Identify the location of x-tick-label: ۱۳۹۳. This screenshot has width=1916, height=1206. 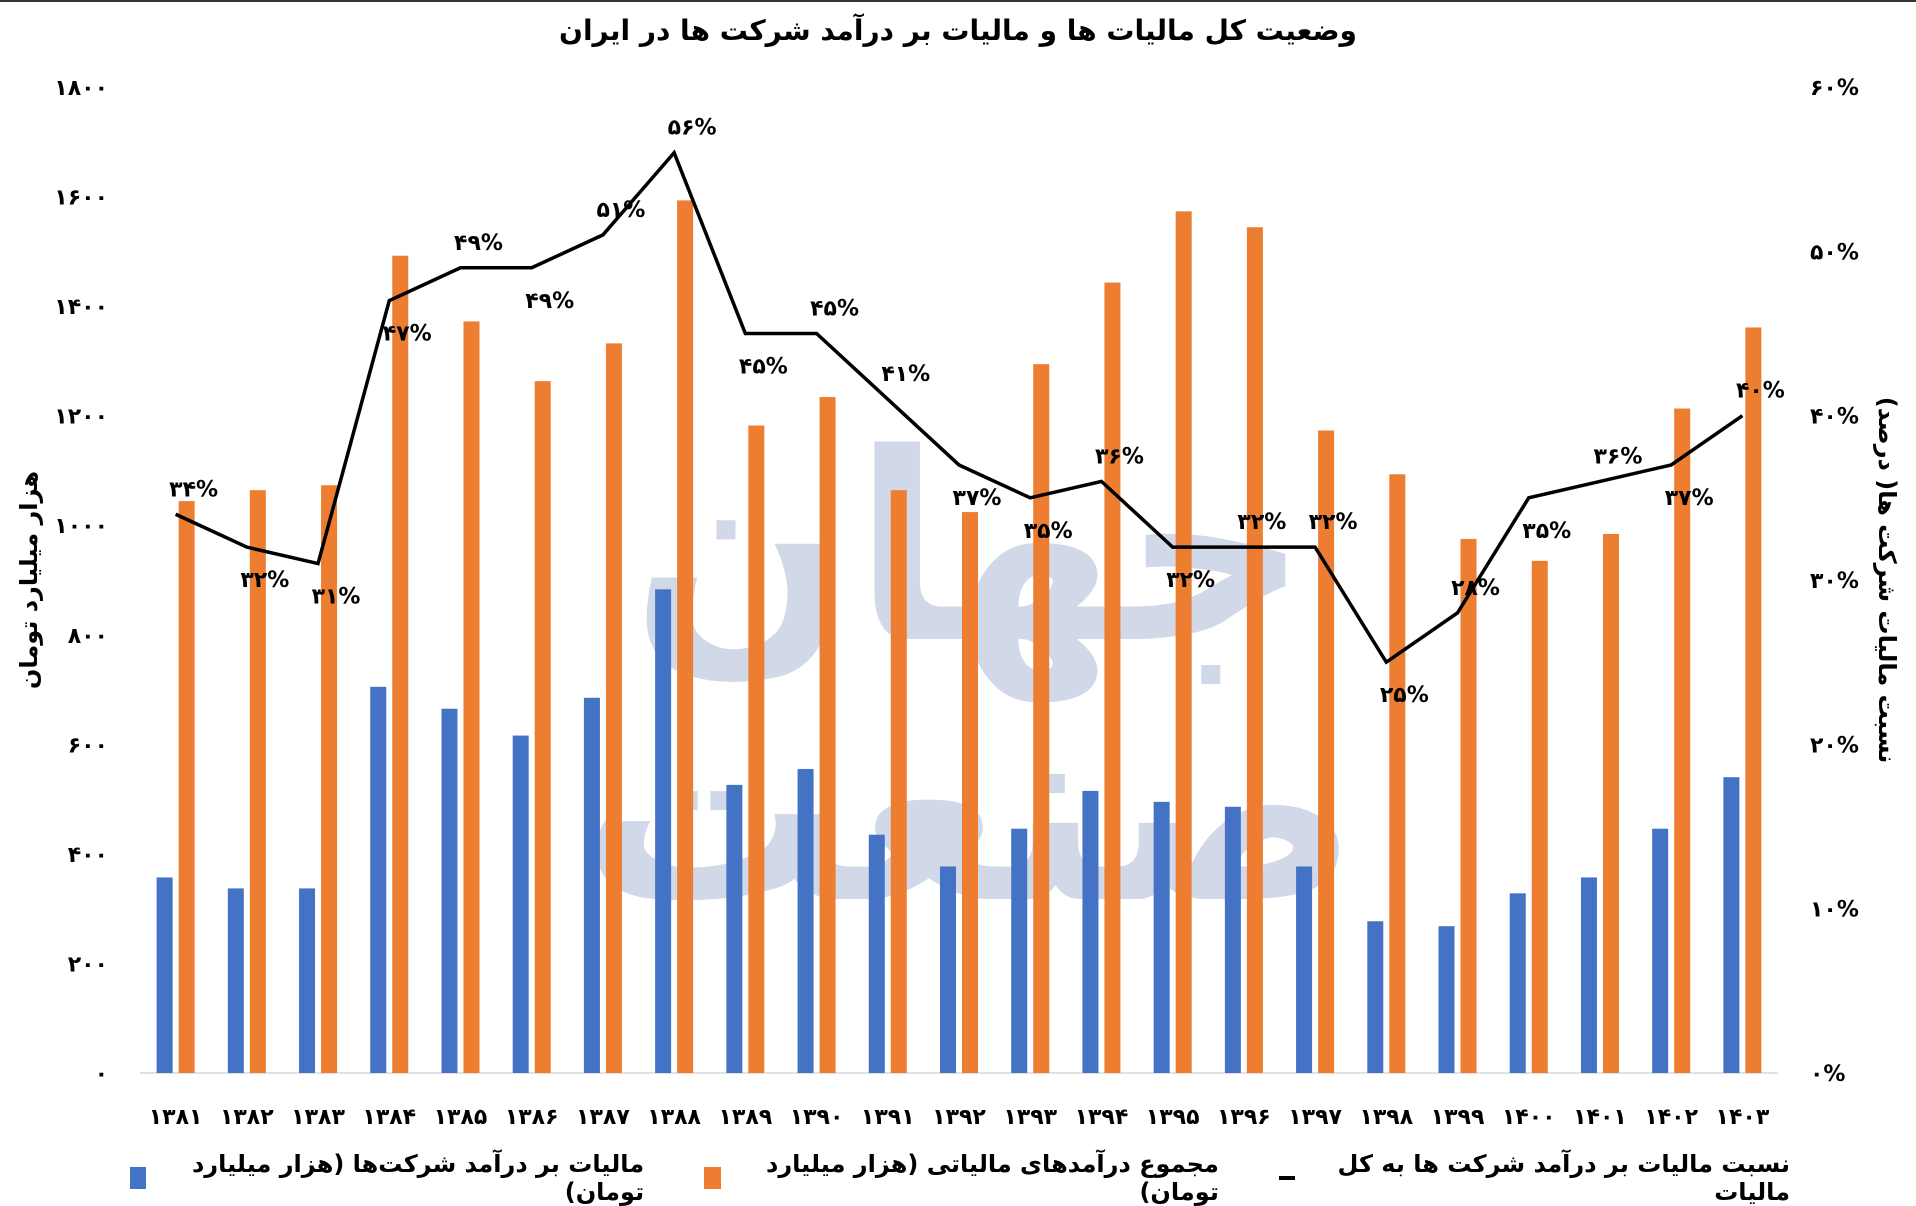
(1030, 1117).